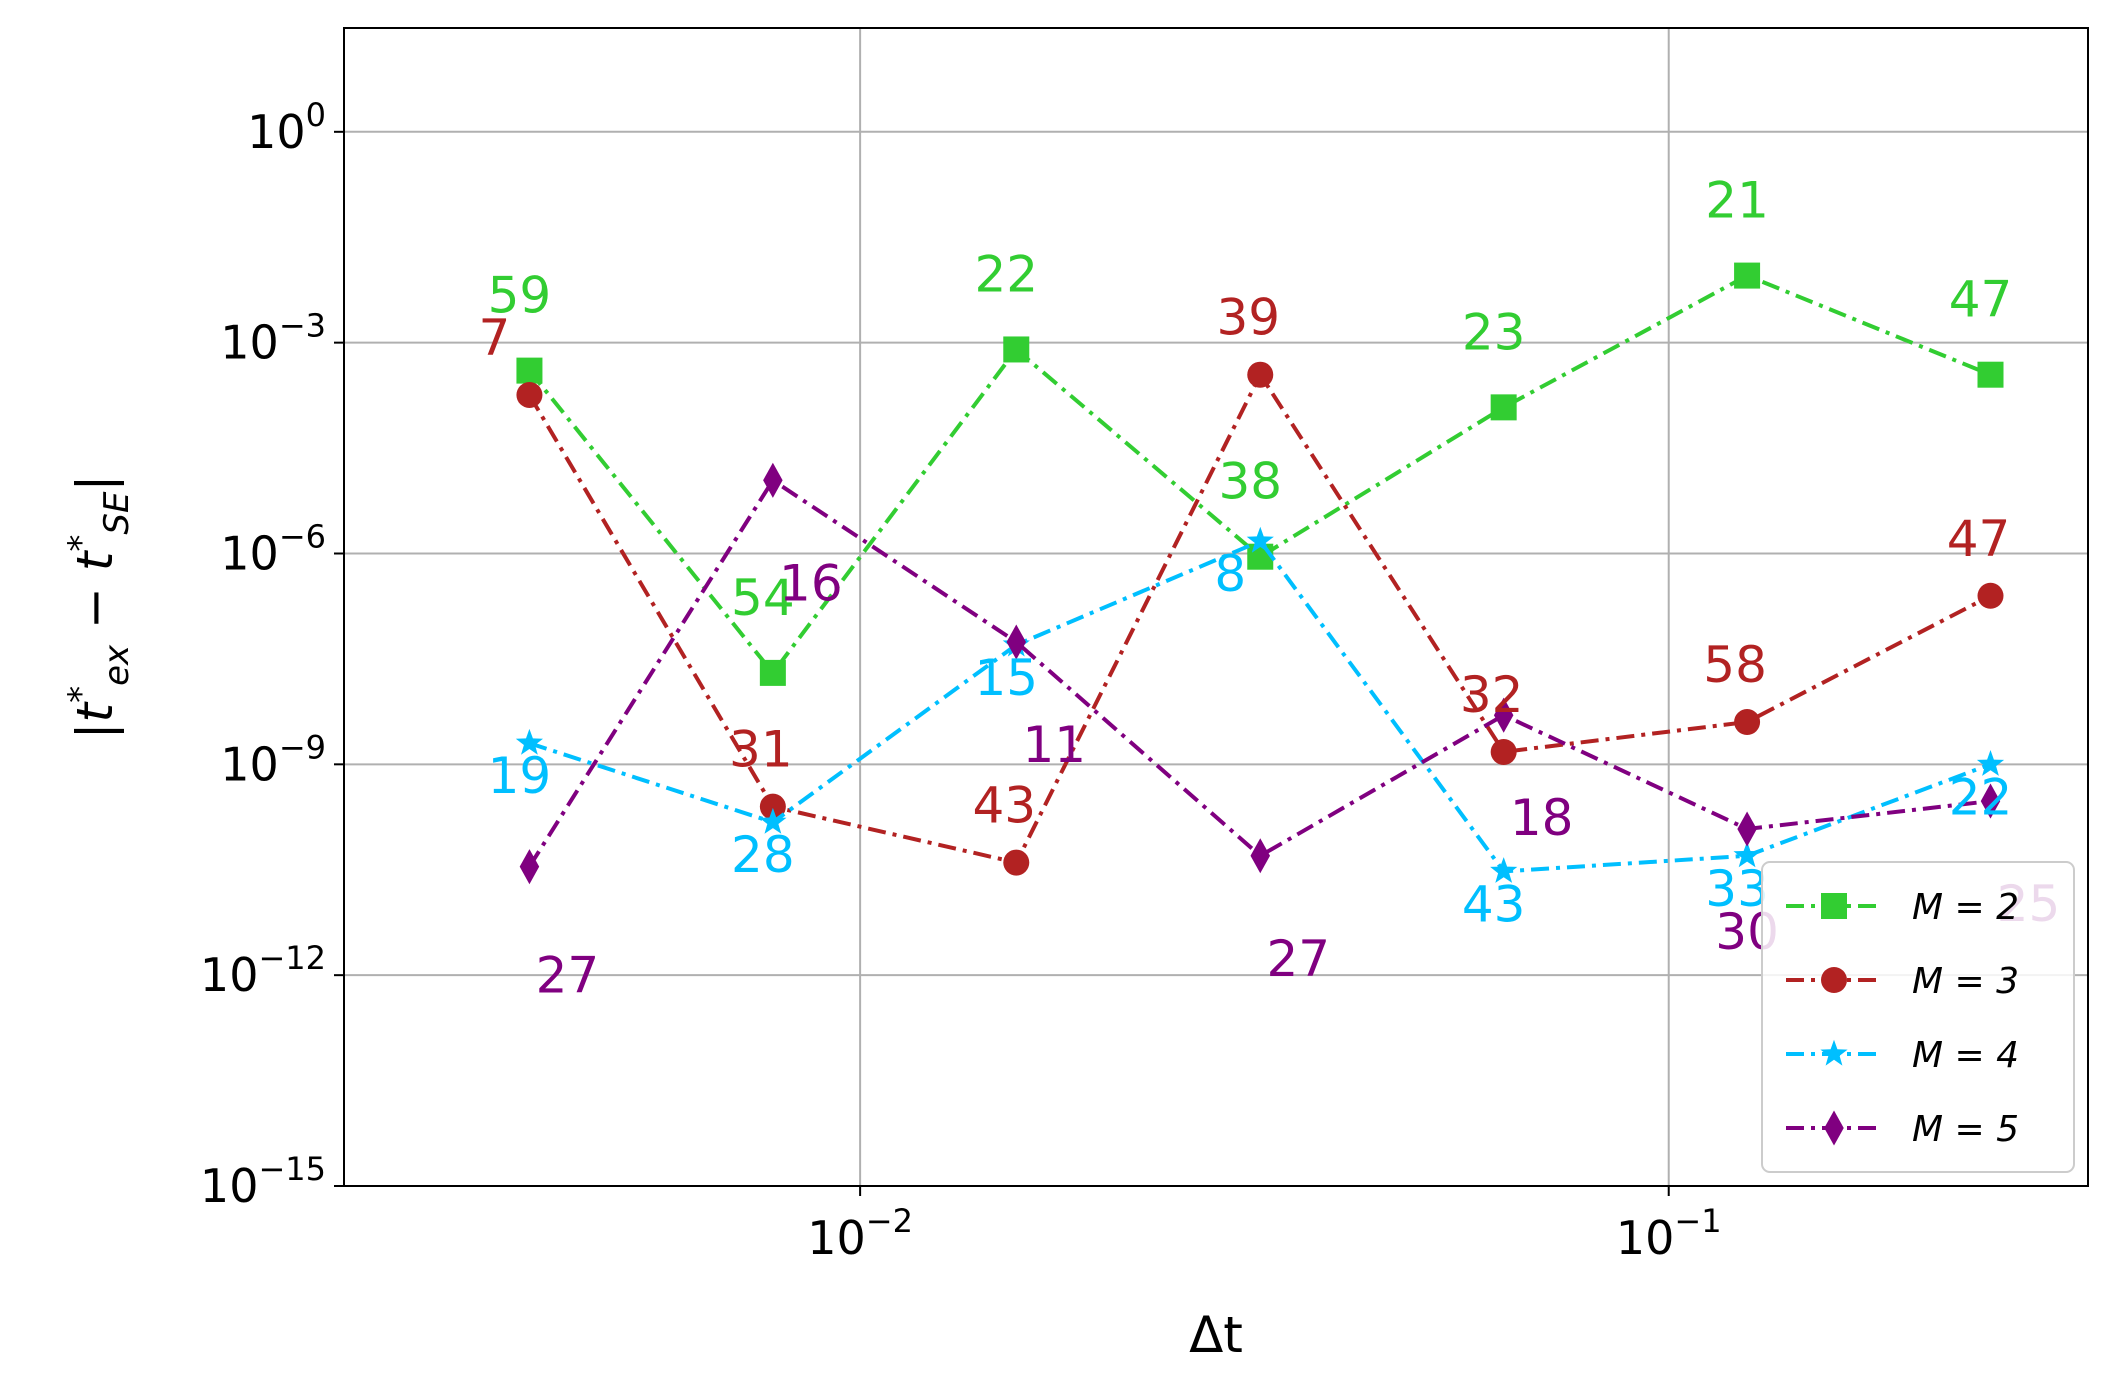 This screenshot has width=2116, height=1393. What do you see at coordinates (1902, 1055) in the screenshot?
I see `legend-item: M = 4` at bounding box center [1902, 1055].